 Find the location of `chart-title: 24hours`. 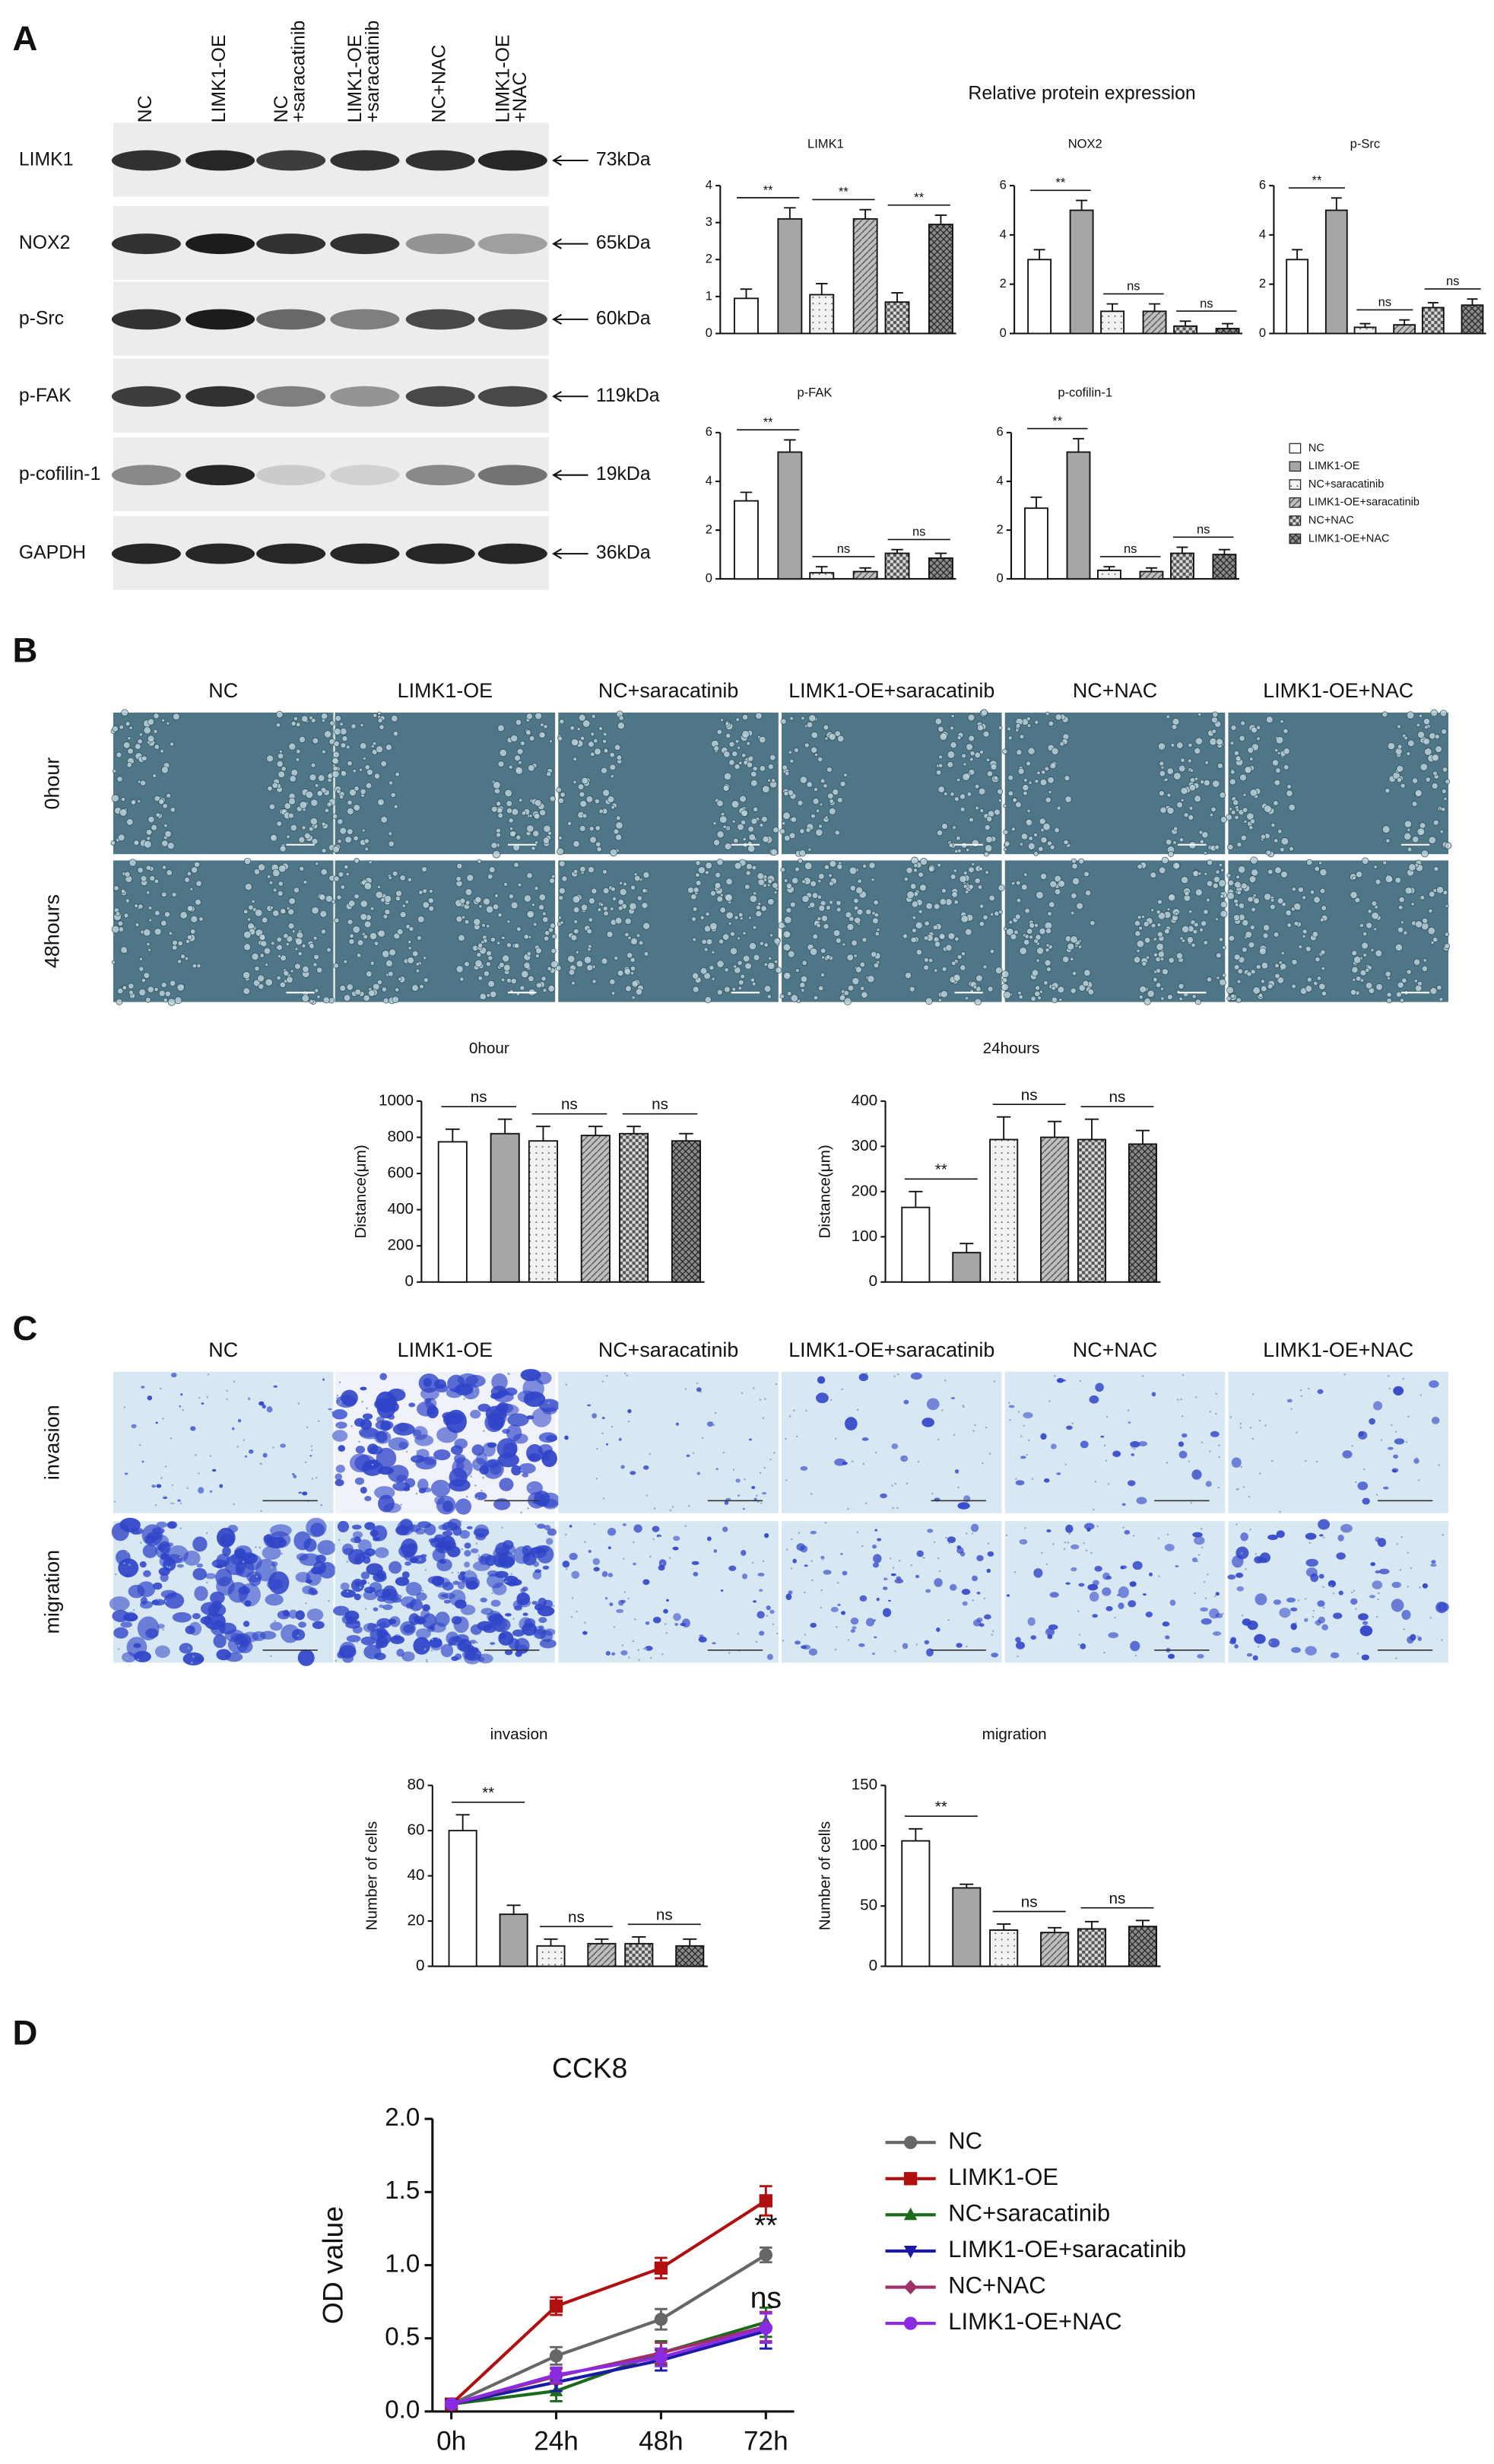

chart-title: 24hours is located at coordinates (1011, 1048).